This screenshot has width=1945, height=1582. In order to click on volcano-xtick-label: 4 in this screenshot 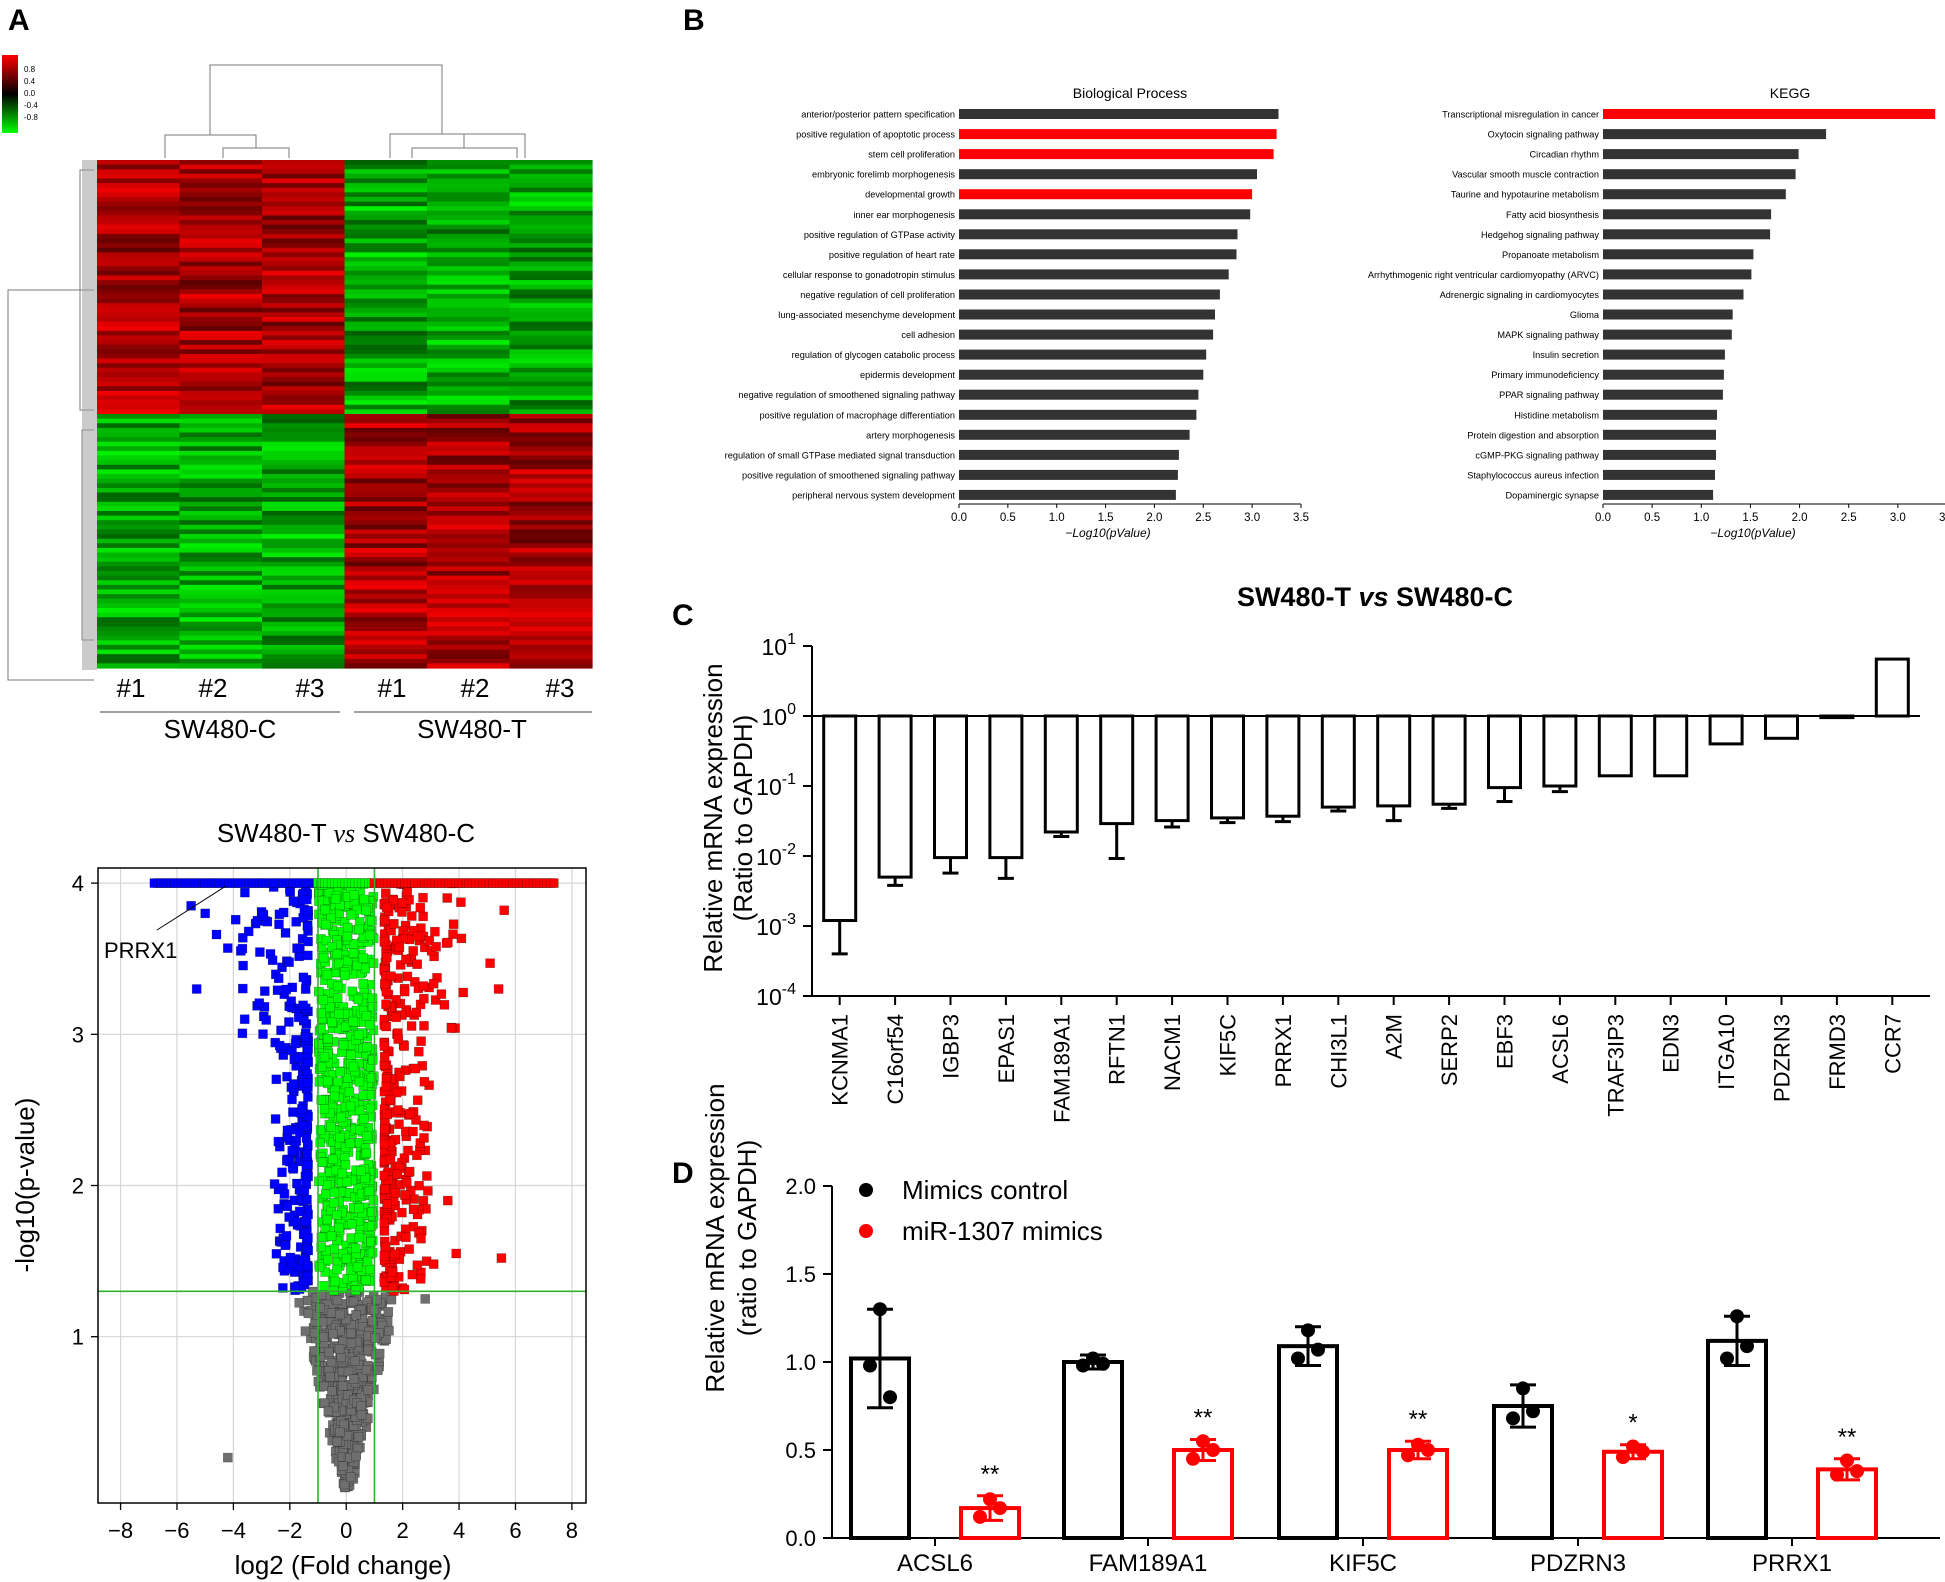, I will do `click(459, 1530)`.